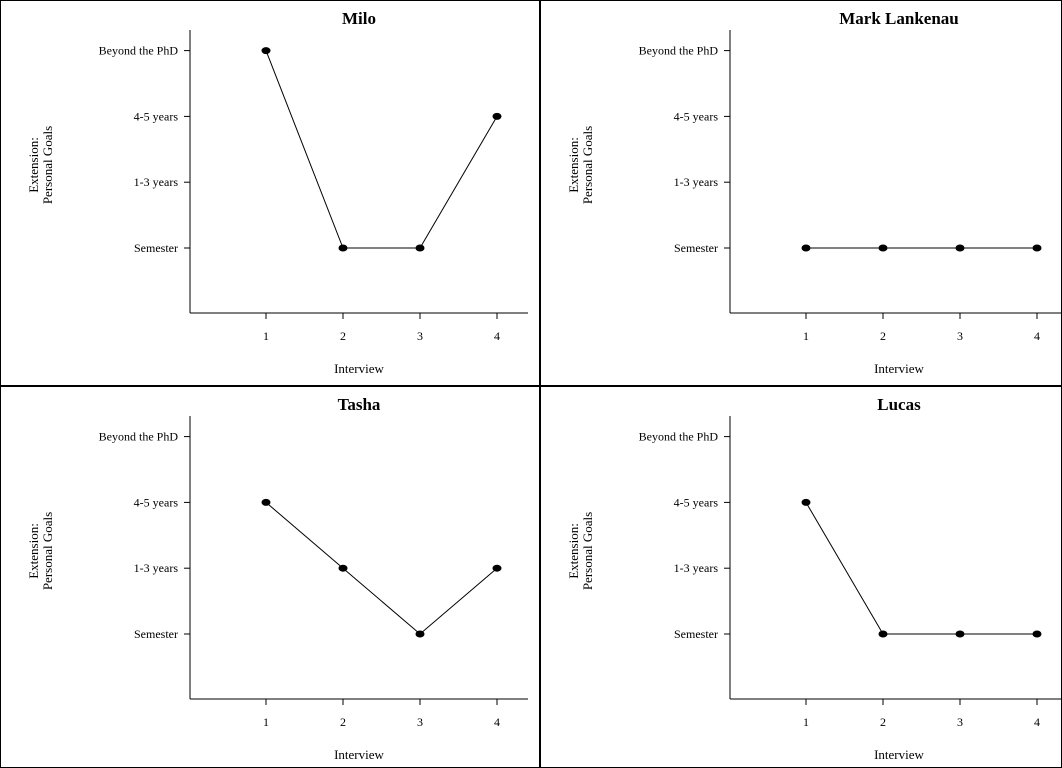  What do you see at coordinates (899, 18) in the screenshot?
I see `chart-title: Mark Lankenau` at bounding box center [899, 18].